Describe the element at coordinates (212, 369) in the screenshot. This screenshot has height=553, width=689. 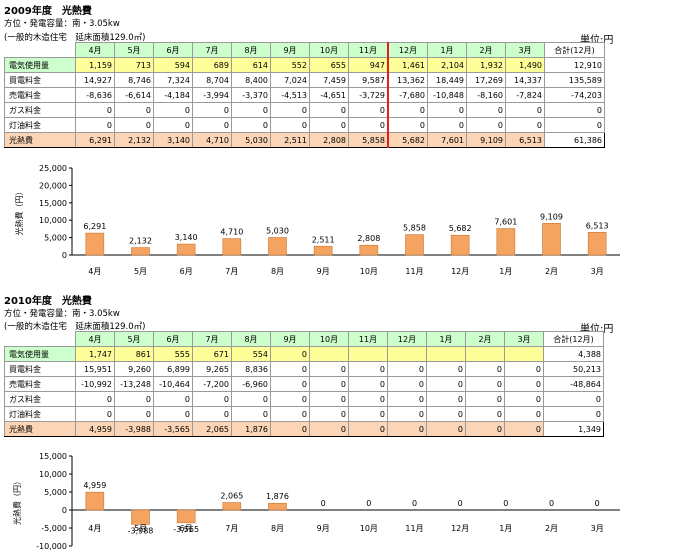
I see `table-cell: 9,265` at that location.